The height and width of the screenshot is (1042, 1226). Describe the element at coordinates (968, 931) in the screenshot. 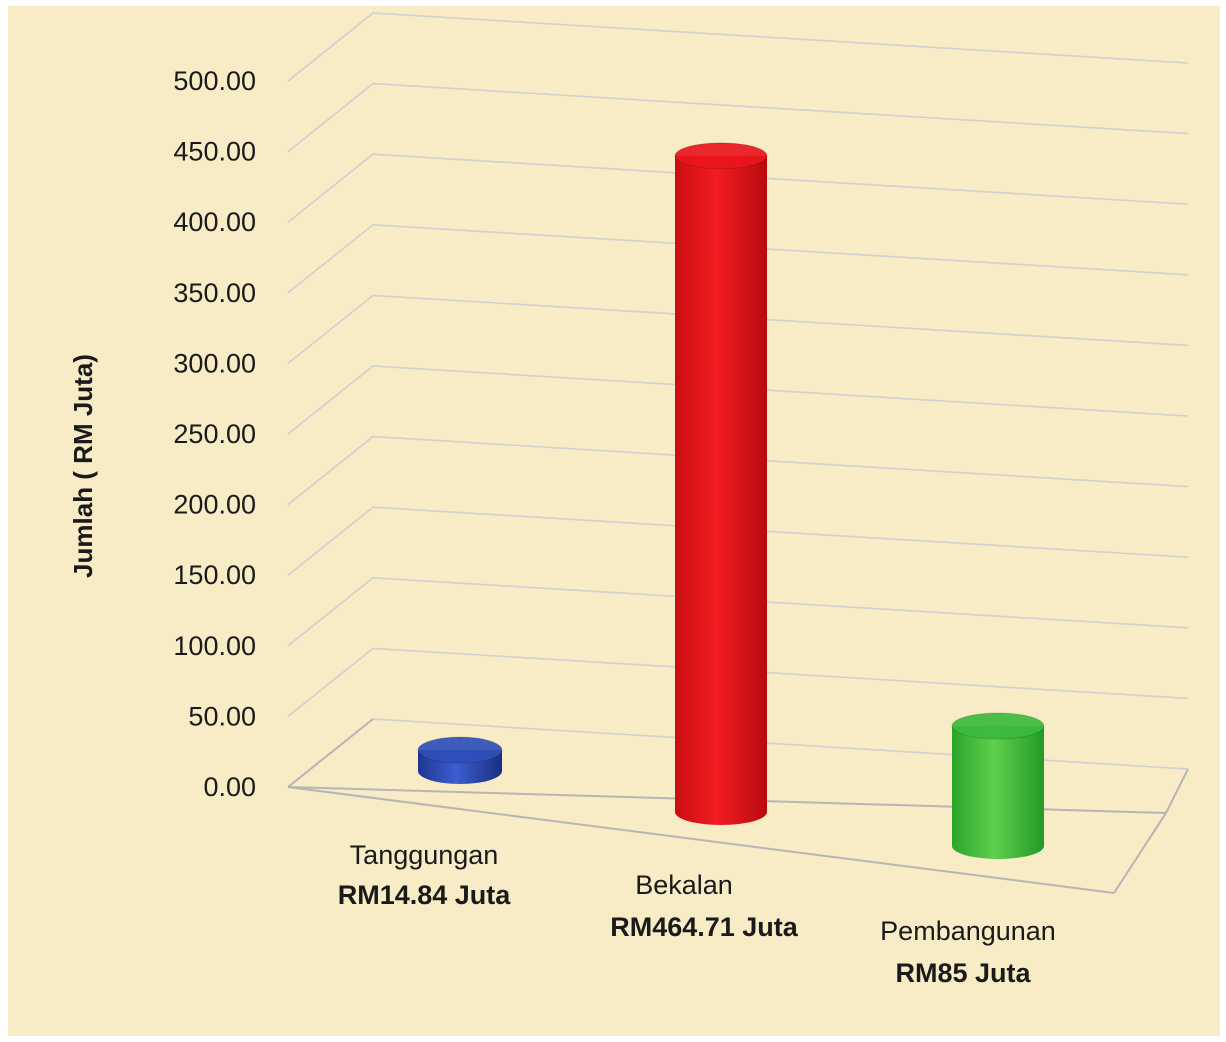

I see `category-label: Pembangunan` at that location.